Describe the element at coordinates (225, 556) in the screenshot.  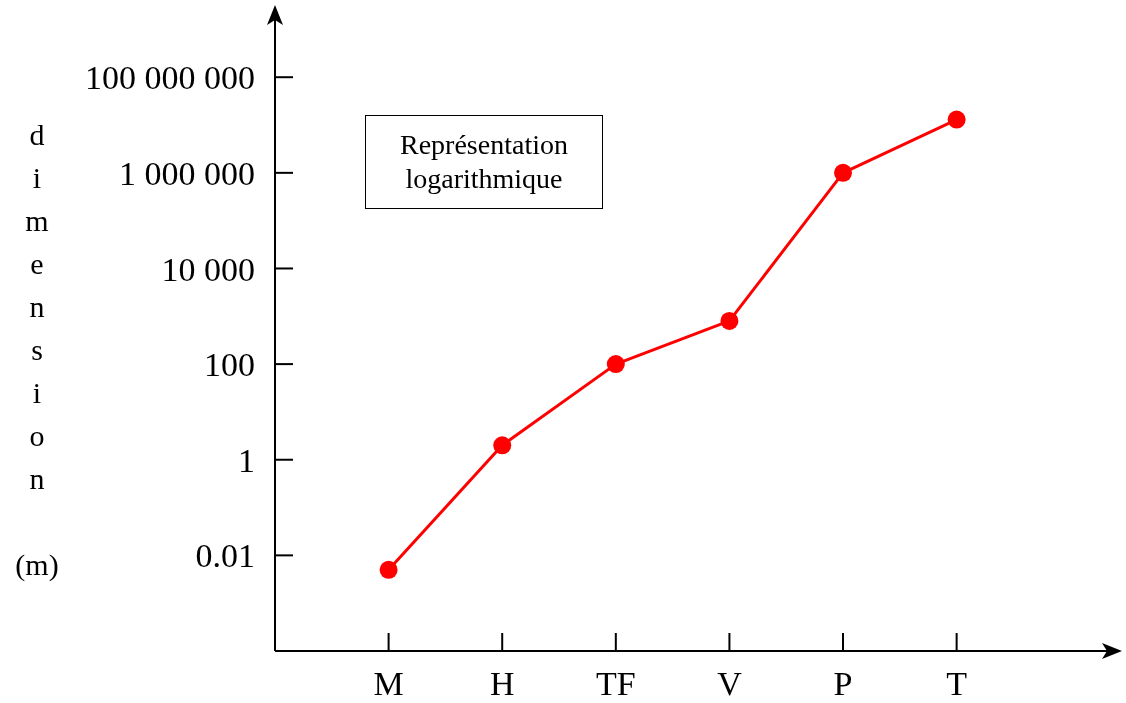
I see `y-tick-label: 0.01` at that location.